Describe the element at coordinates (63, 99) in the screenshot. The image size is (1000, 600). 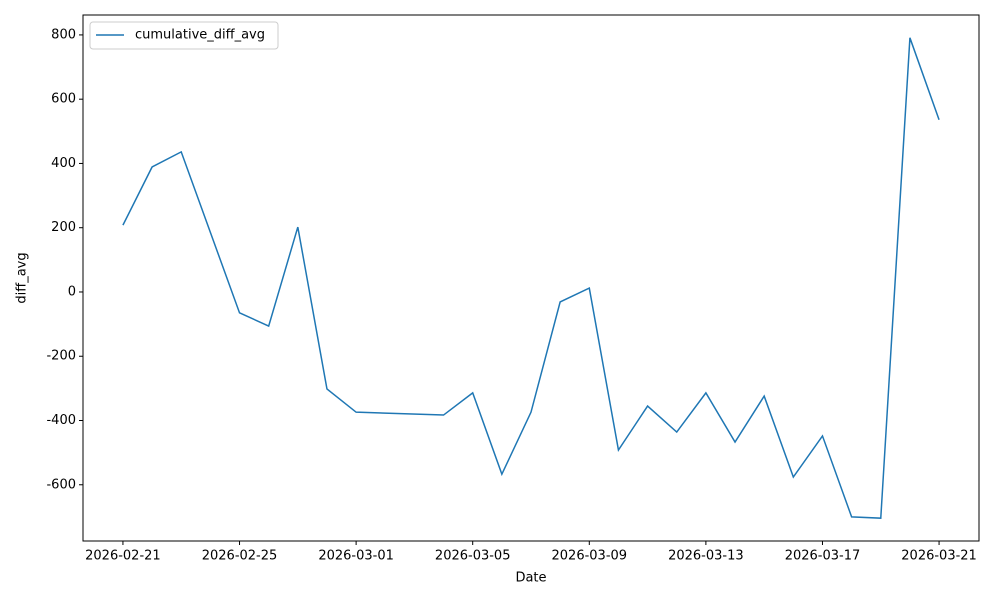
I see `y-tick-label: 600` at that location.